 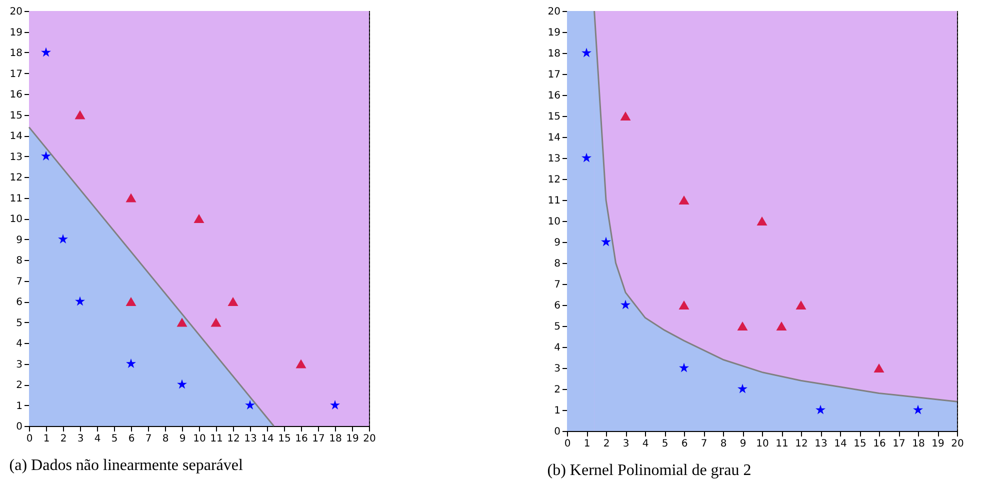 I want to click on x-tick-label: 18, so click(x=335, y=439).